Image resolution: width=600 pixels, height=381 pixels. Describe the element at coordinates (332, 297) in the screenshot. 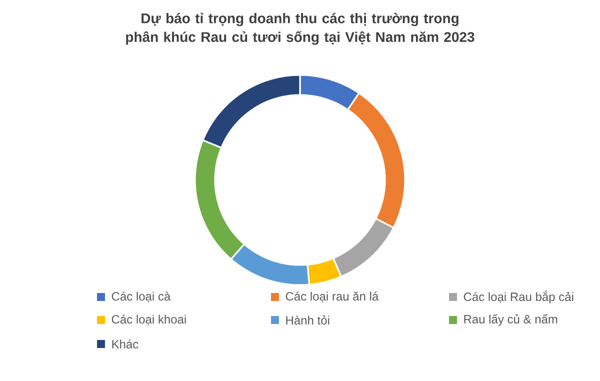

I see `legend-label: Các loại rau ăn lá` at that location.